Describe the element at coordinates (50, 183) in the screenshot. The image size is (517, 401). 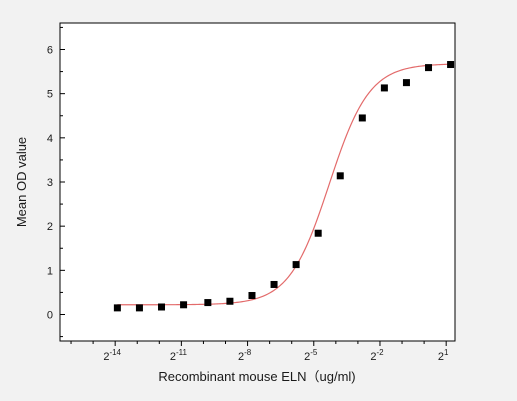
I see `y-tick-label: 3` at that location.